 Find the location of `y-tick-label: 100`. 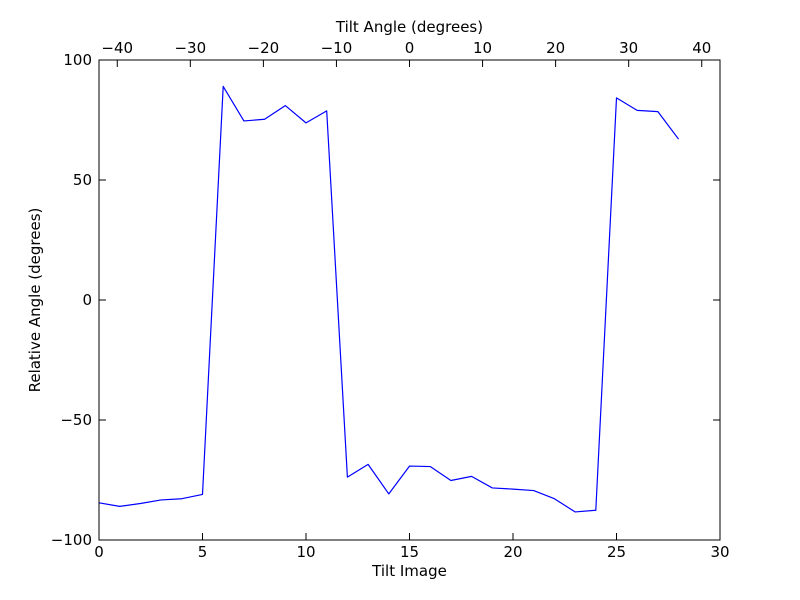

y-tick-label: 100 is located at coordinates (77, 60).